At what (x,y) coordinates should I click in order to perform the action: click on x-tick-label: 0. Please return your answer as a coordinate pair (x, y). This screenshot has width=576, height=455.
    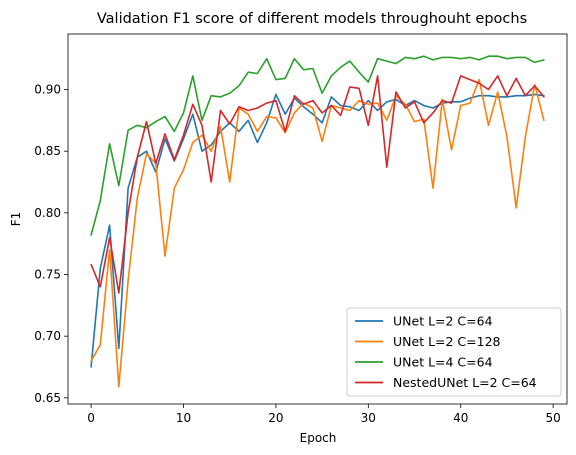
    Looking at the image, I should click on (91, 418).